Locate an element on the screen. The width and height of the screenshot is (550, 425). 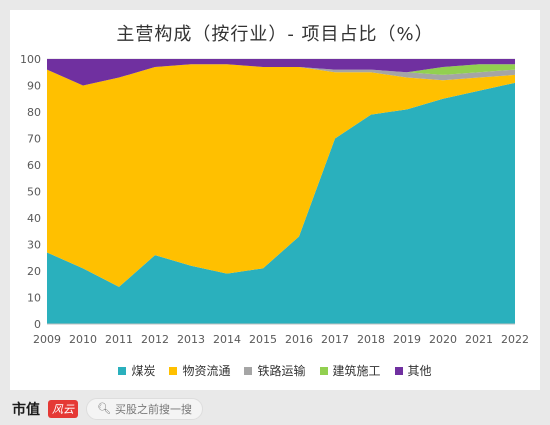
area-series-其他 is located at coordinates (281, 72).